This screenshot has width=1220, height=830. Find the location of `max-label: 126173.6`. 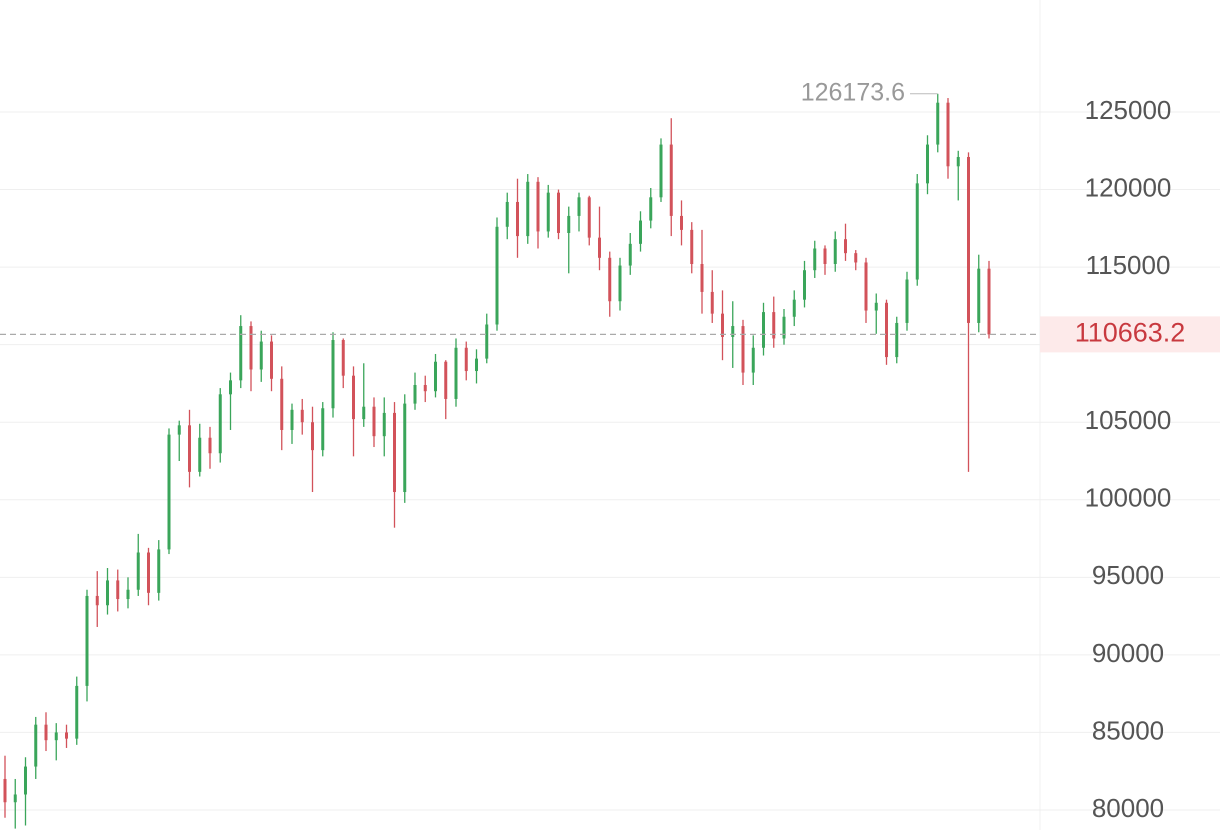

max-label: 126173.6 is located at coordinates (853, 92).